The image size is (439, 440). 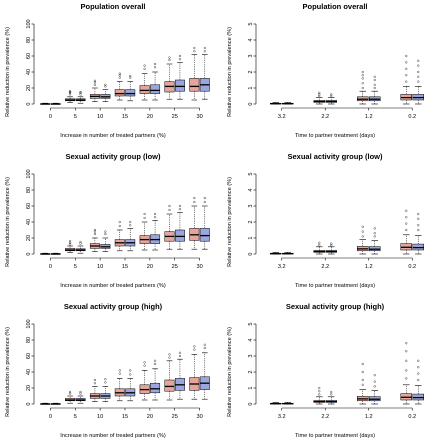 I want to click on x-axis-label: Time to partner treatment (days), so click(x=335, y=286).